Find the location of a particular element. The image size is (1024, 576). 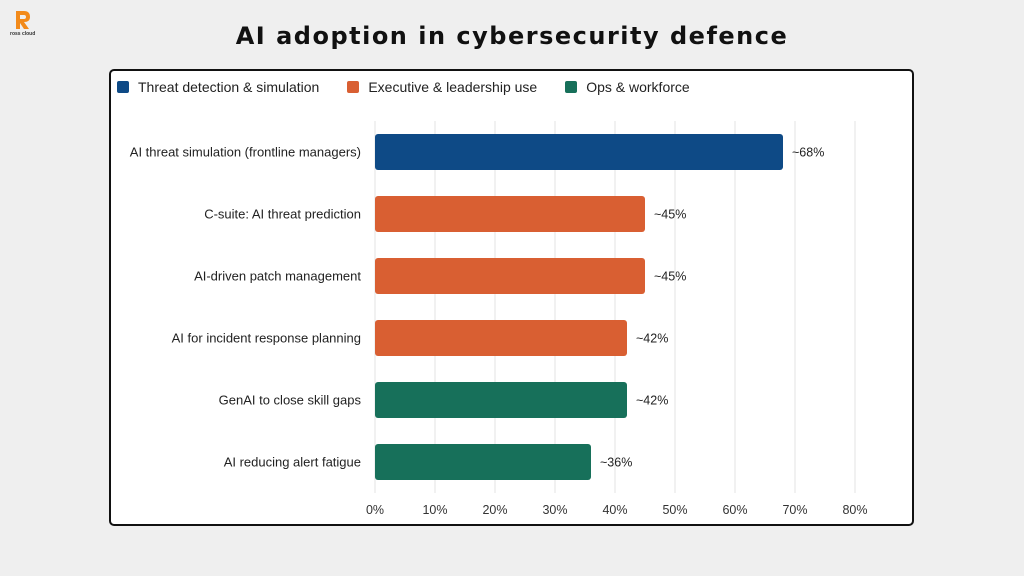

x-tick-label: 10% is located at coordinates (434, 510).